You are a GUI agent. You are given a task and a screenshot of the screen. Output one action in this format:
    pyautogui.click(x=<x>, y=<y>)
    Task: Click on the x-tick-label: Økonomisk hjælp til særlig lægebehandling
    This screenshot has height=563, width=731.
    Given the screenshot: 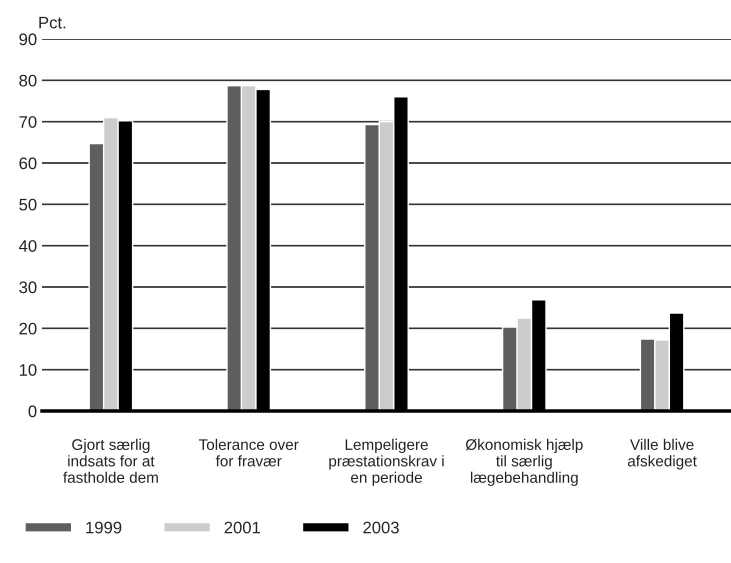 What is the action you would take?
    pyautogui.click(x=524, y=462)
    